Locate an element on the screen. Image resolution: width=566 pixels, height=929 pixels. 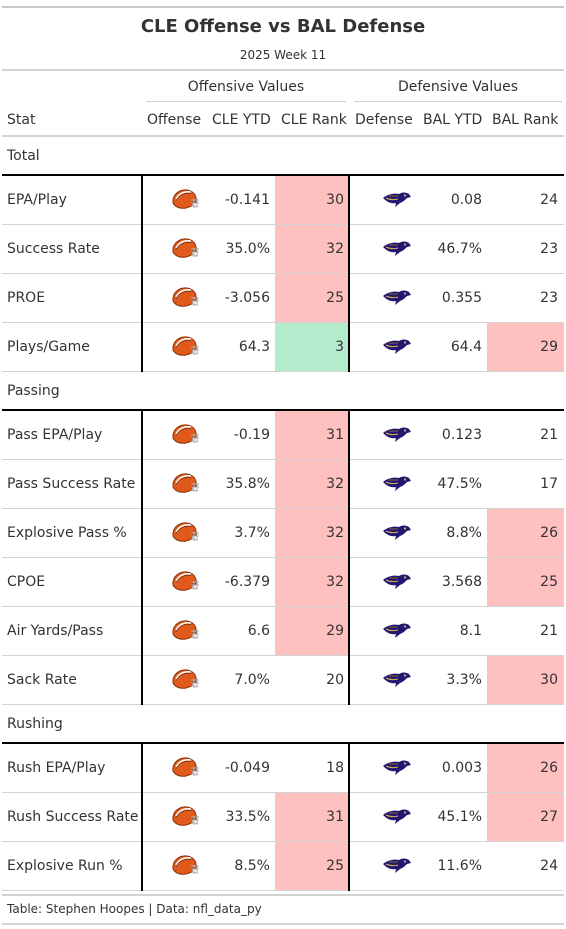
stat-label: Plays/Game is located at coordinates (48, 347).